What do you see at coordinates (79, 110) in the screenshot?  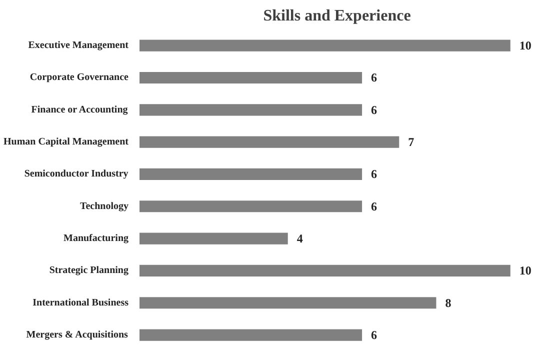 I see `y-tick-label: Finance or Accounting` at bounding box center [79, 110].